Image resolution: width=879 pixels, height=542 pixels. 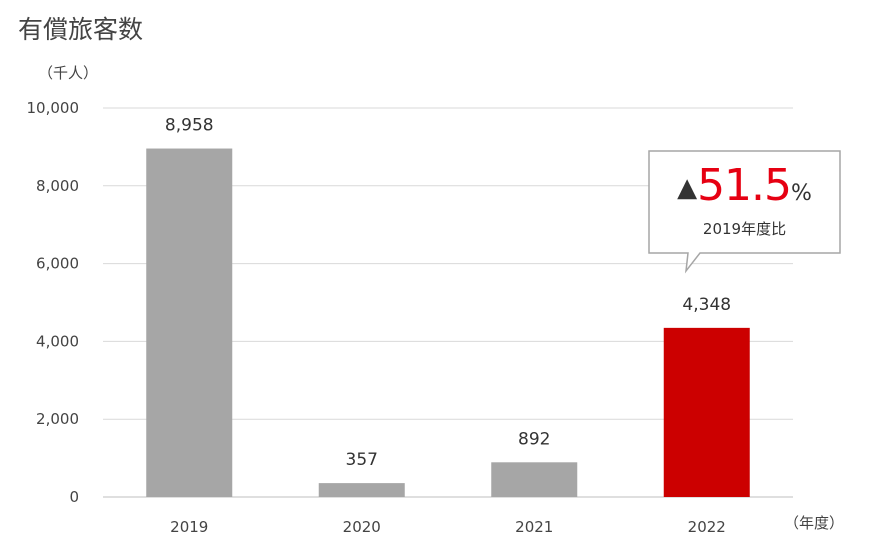 What do you see at coordinates (687, 188) in the screenshot?
I see `triangle-up-icon: ▲` at bounding box center [687, 188].